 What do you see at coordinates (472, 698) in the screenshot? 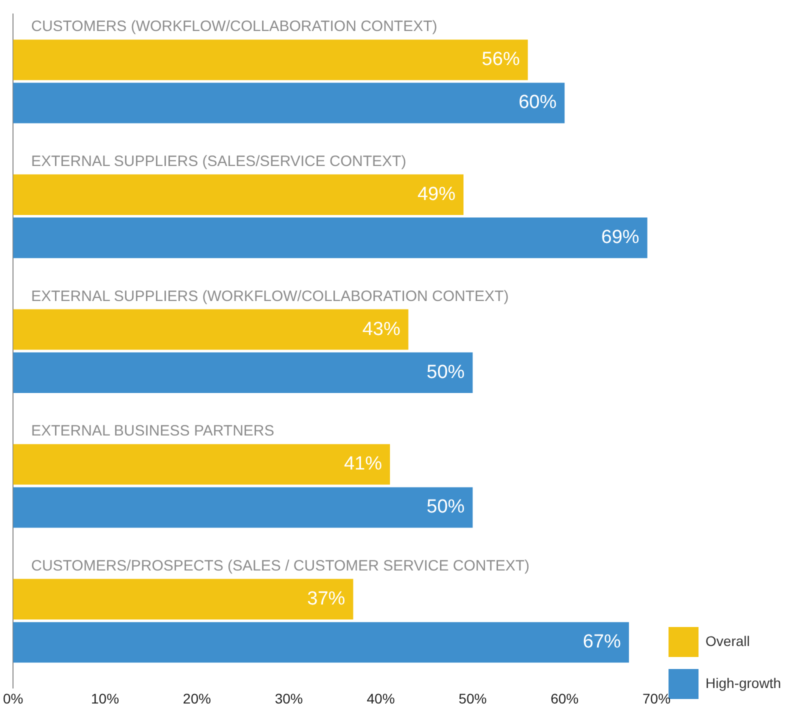
I see `x-tick-label: 50%` at bounding box center [472, 698].